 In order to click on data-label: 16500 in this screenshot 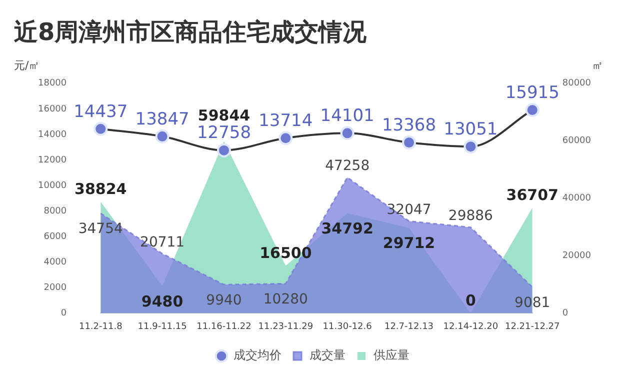, I will do `click(286, 253)`.